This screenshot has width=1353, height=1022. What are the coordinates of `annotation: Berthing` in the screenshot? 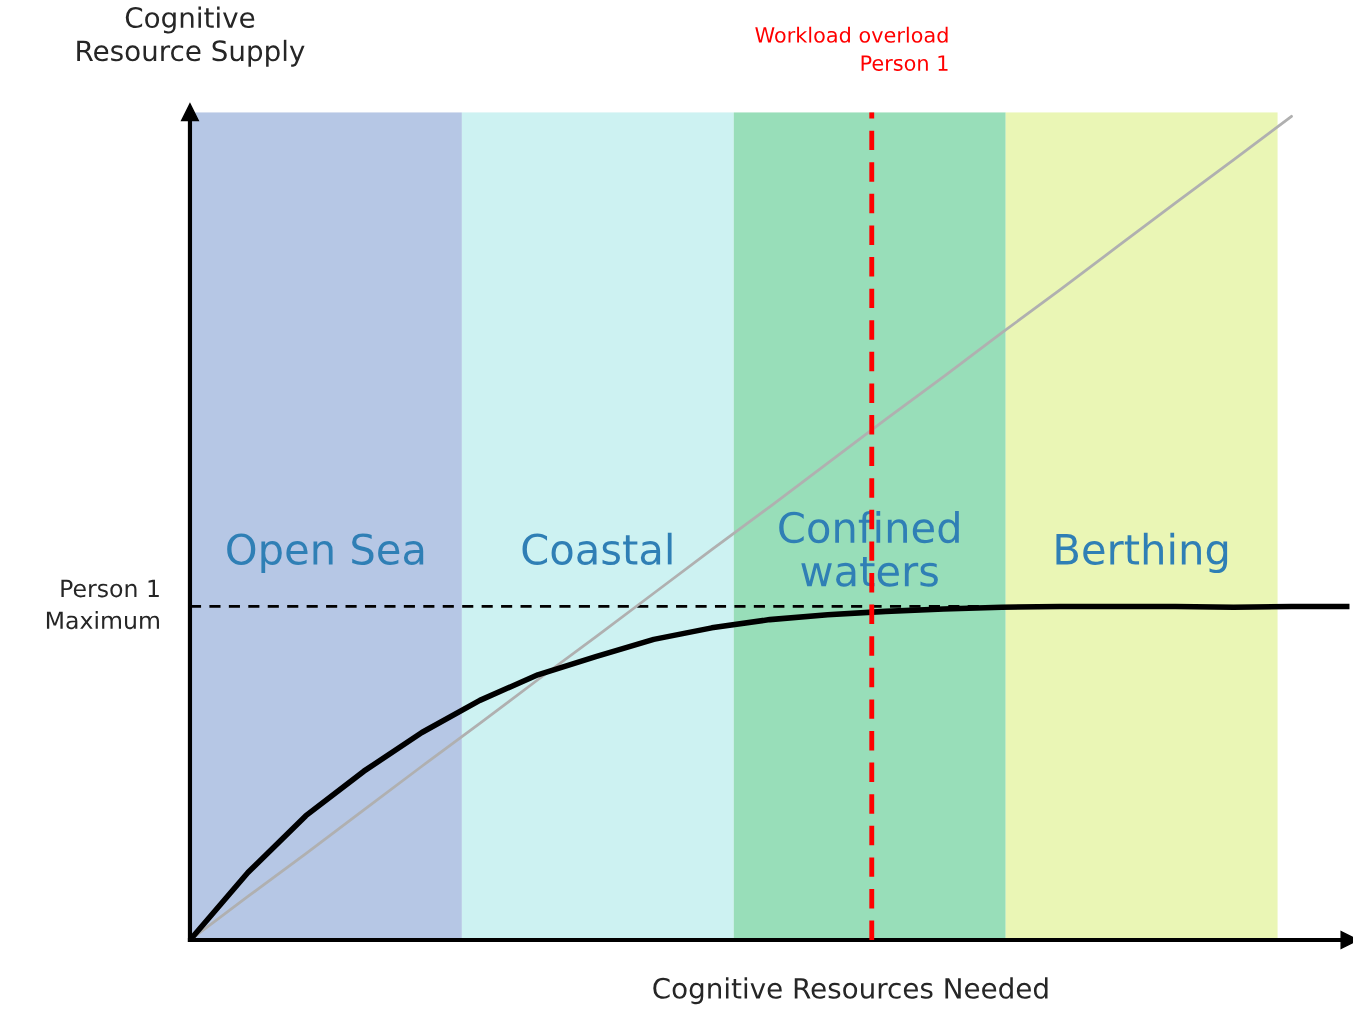 It's located at (1142, 553).